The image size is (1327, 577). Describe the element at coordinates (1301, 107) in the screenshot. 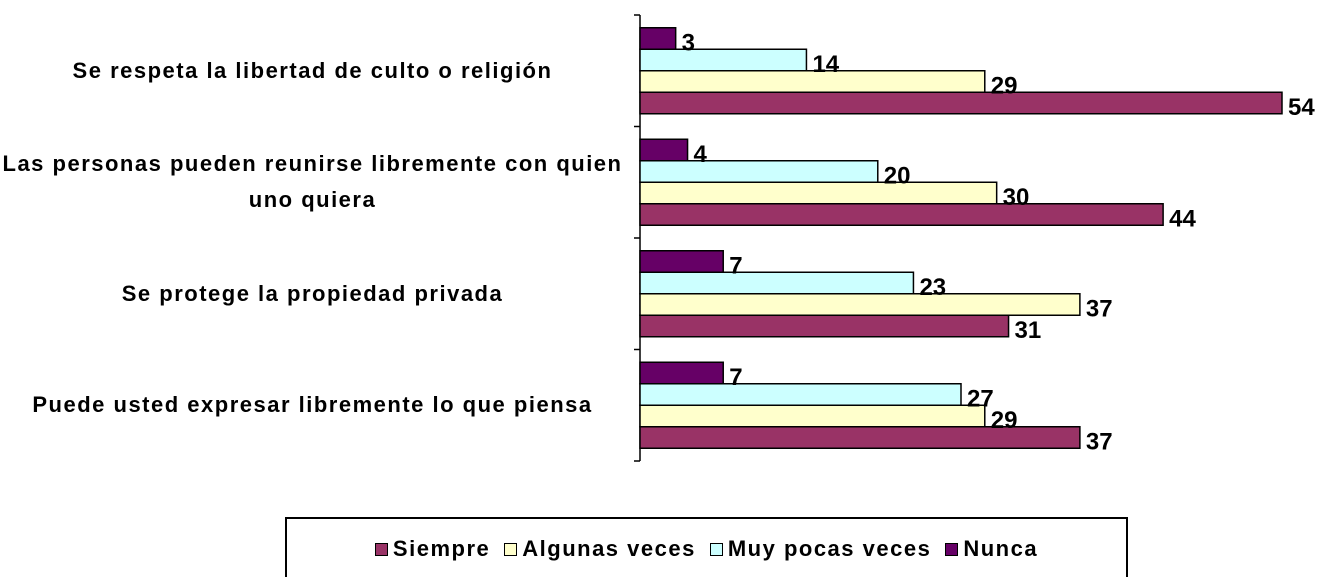

I see `data-label: 54` at that location.